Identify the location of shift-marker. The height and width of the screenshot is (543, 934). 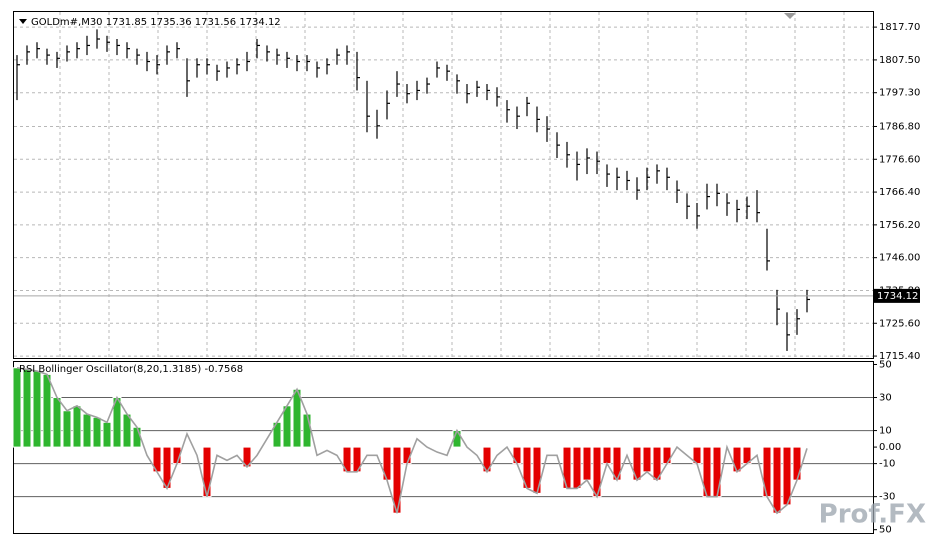
(790, 16).